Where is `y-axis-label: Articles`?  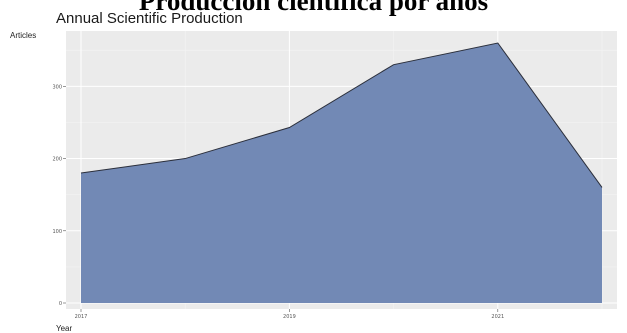 y-axis-label: Articles is located at coordinates (23, 35).